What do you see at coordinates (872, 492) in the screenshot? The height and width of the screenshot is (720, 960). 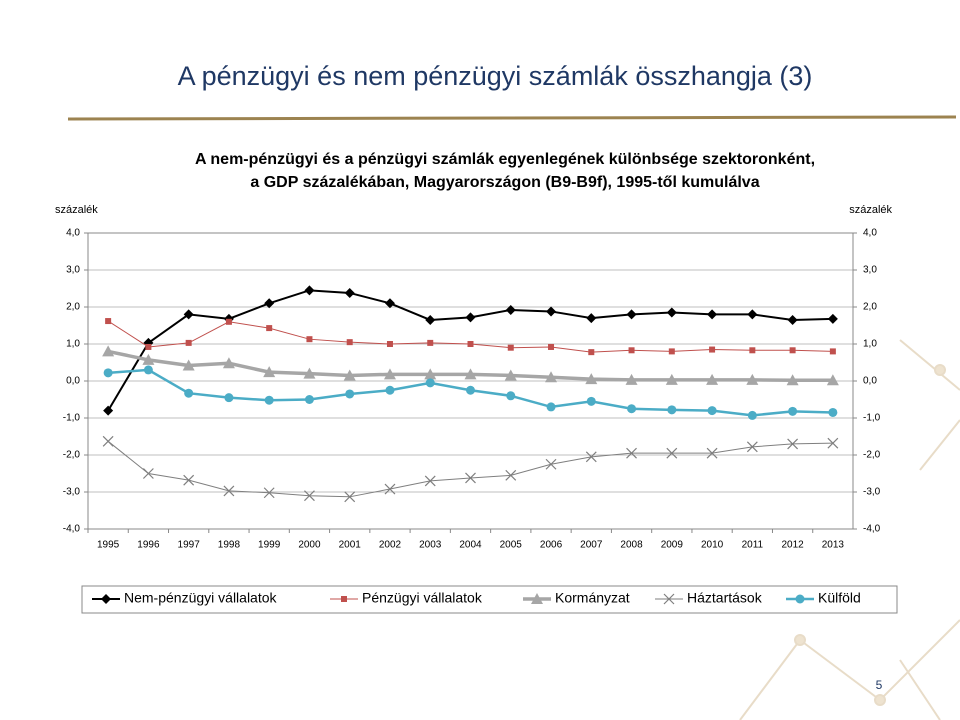 I see `y2-tick-label: -3,0` at bounding box center [872, 492].